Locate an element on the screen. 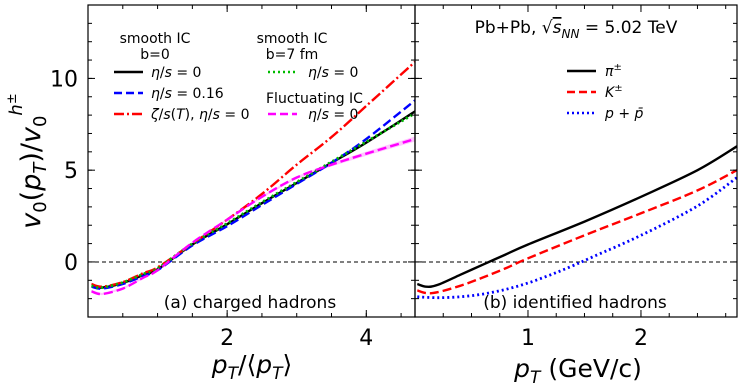 The image size is (738, 387). legend-group-smooth-b7-title: smooth IC is located at coordinates (292, 39).